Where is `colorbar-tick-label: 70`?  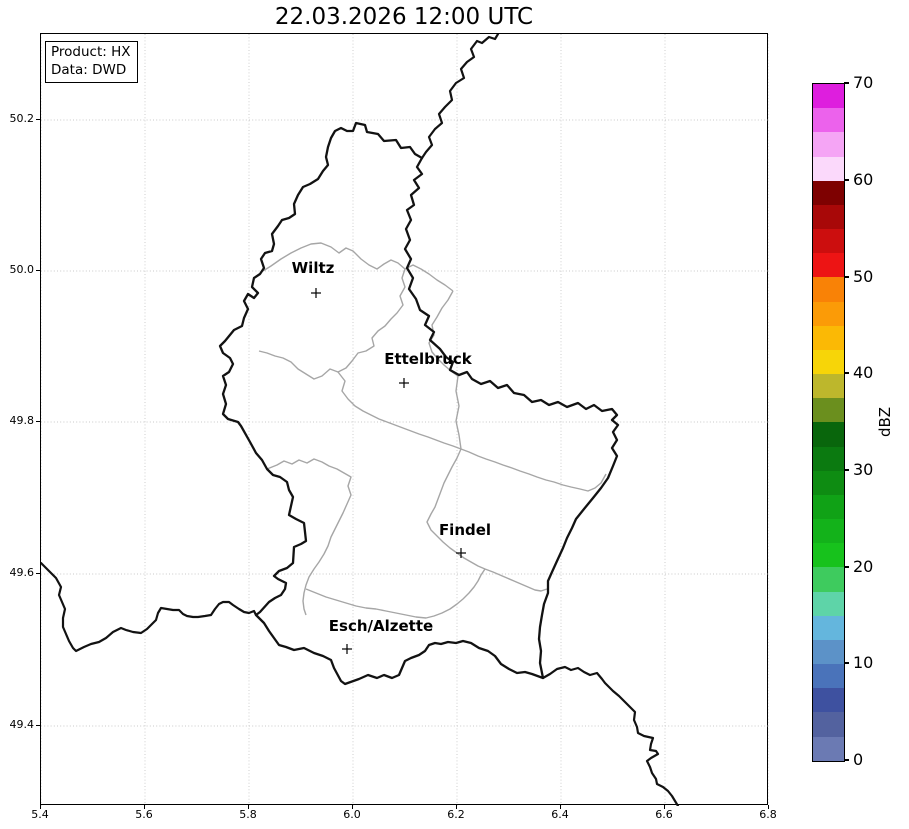 colorbar-tick-label: 70 is located at coordinates (863, 82).